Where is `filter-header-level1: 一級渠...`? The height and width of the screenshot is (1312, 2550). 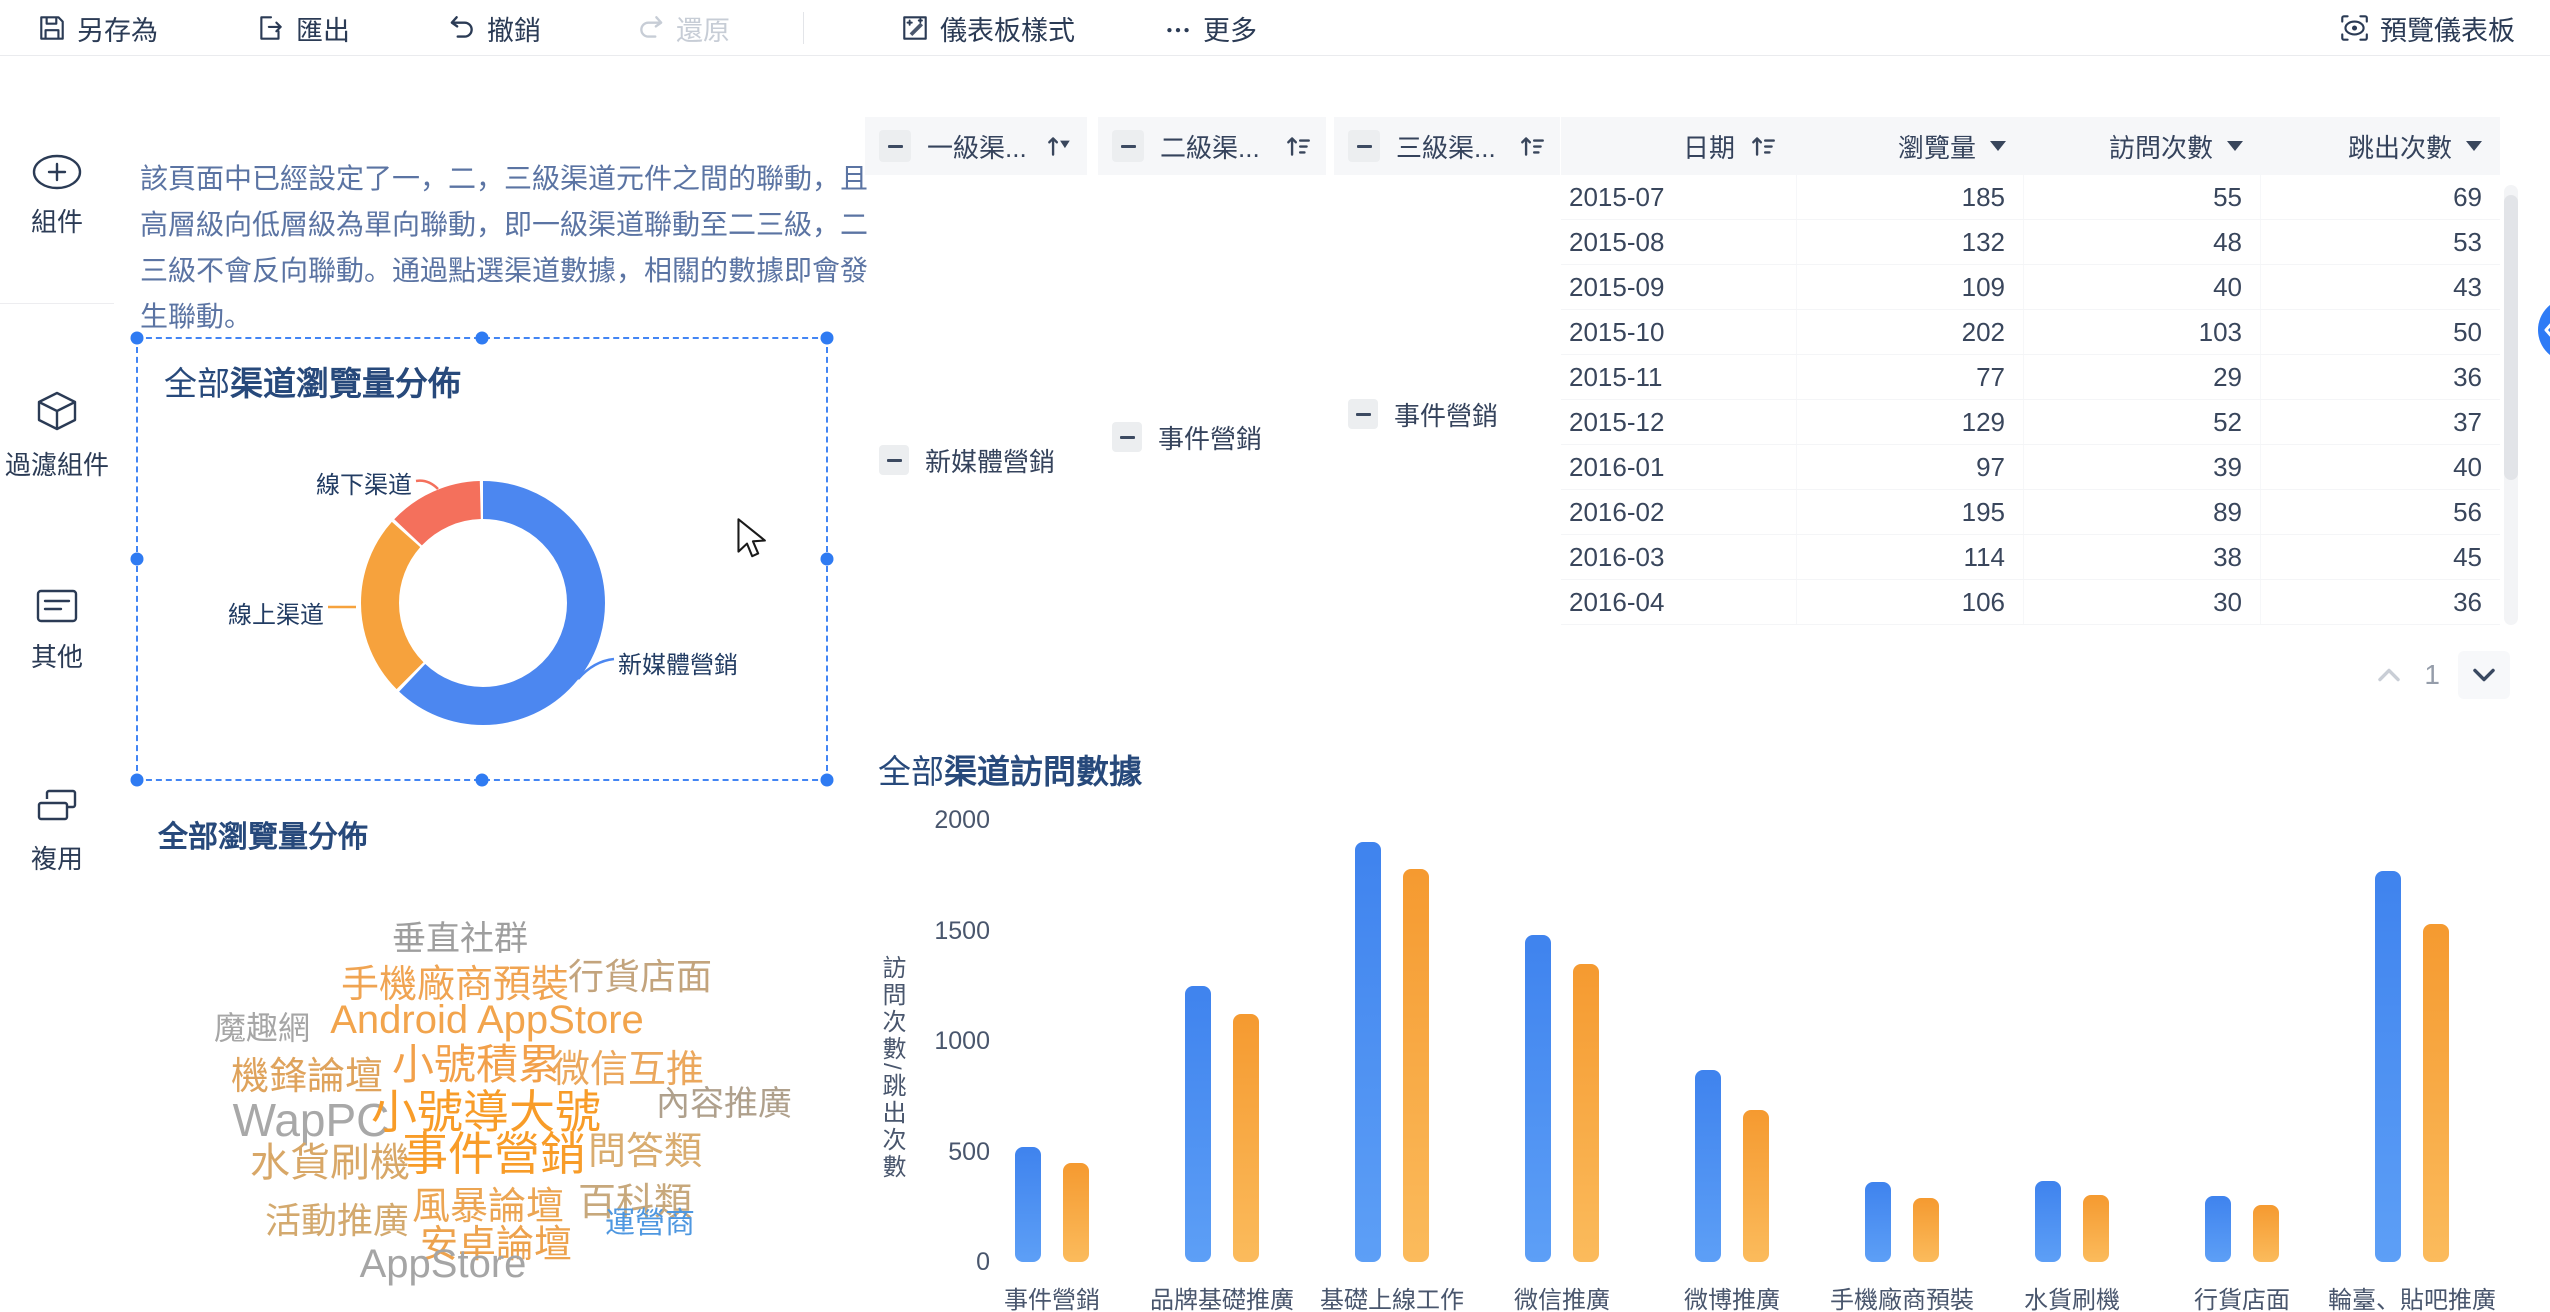
filter-header-level1: 一級渠... is located at coordinates (976, 146).